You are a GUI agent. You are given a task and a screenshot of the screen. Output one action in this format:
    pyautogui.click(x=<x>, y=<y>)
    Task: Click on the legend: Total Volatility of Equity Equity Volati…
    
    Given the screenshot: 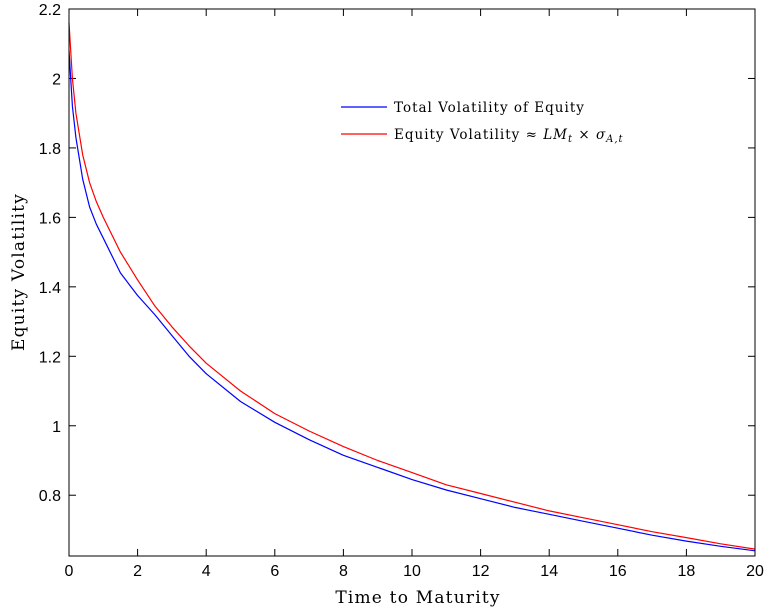 What is the action you would take?
    pyautogui.click(x=482, y=122)
    